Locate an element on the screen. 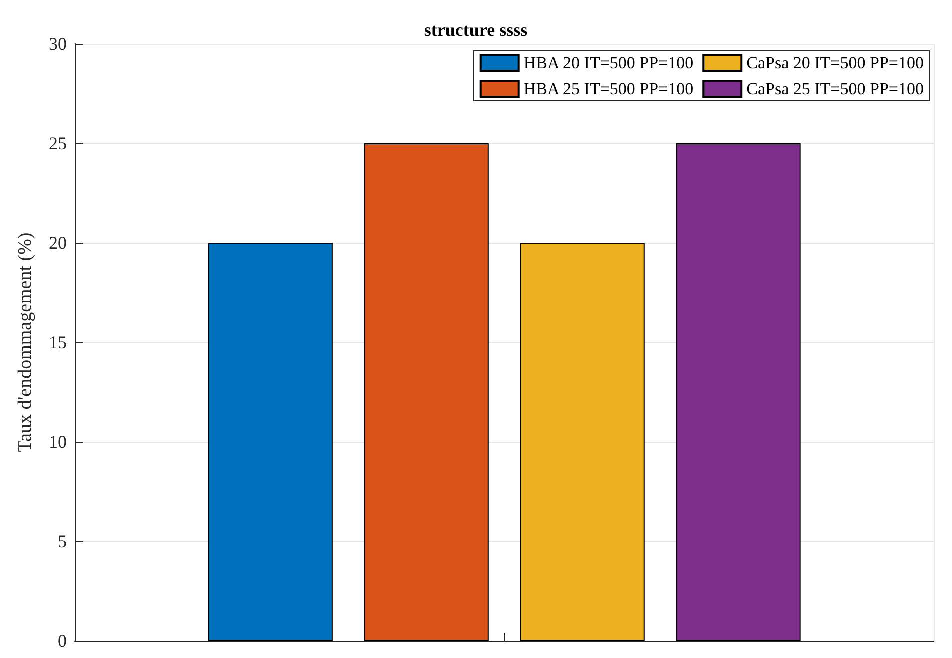 The width and height of the screenshot is (952, 658). legend-label: CaPsa 20 IT=500 PP=100 is located at coordinates (835, 63).